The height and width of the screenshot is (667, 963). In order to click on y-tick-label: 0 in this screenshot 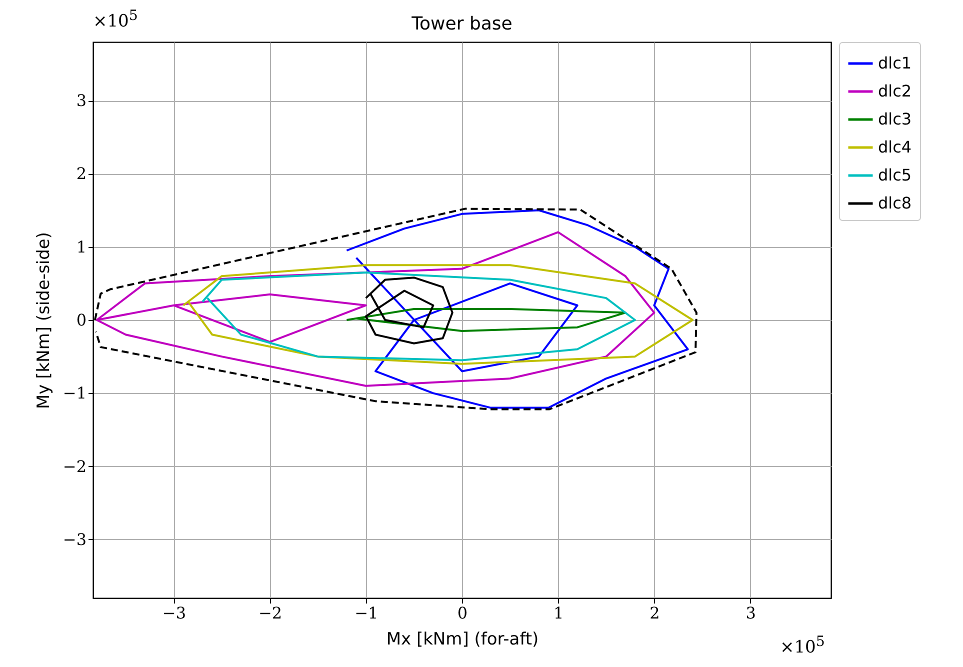, I will do `click(81, 320)`.